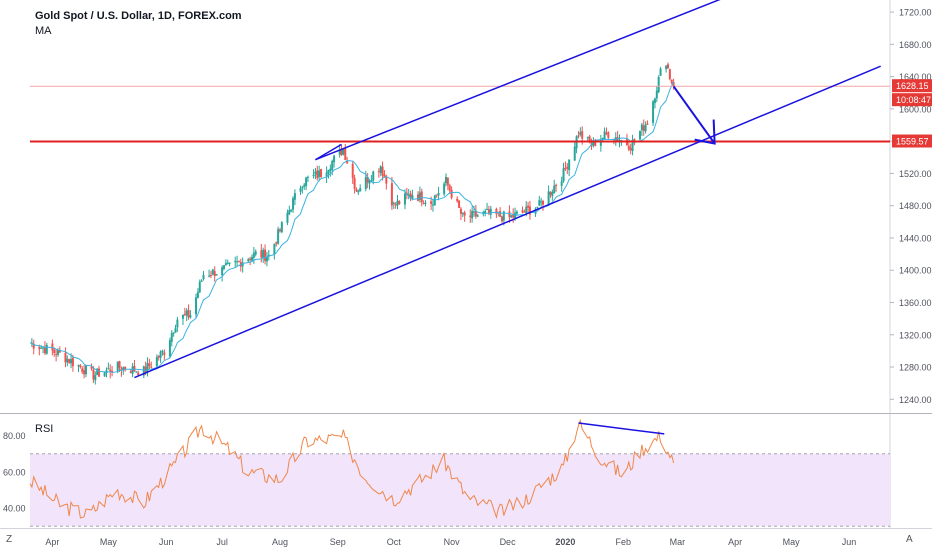 The height and width of the screenshot is (550, 932). What do you see at coordinates (915, 13) in the screenshot?
I see `price-tick-label: 1720.00` at bounding box center [915, 13].